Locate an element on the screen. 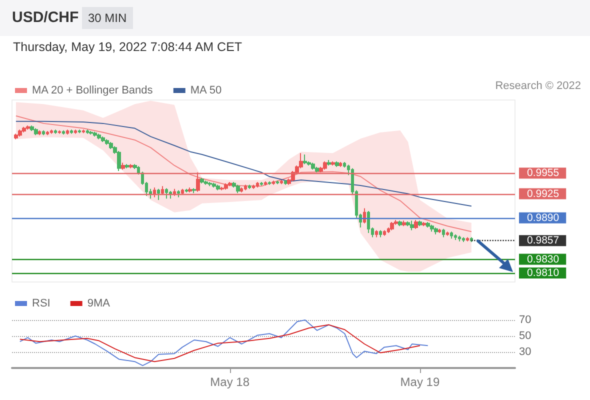  legend-label: 9MA is located at coordinates (99, 304).